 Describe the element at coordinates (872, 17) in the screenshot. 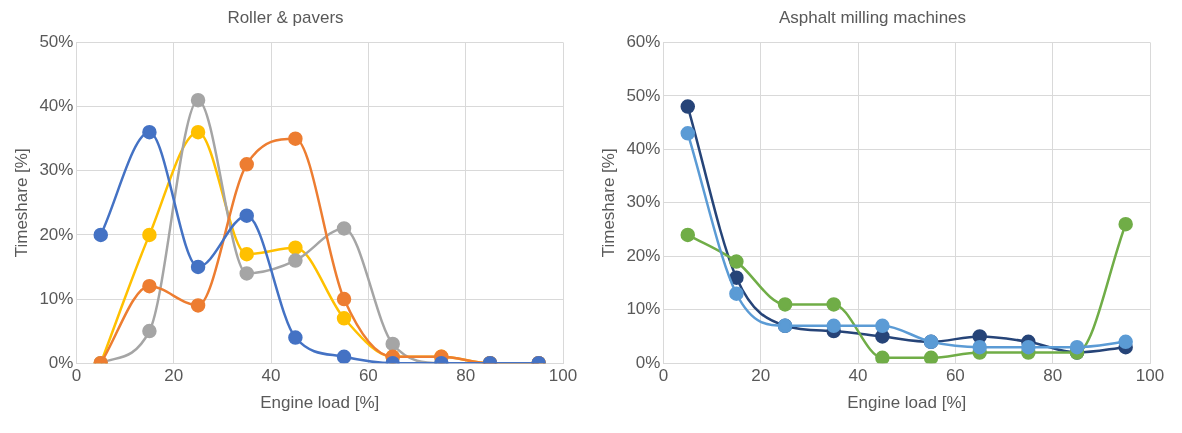

I see `chart-title: Asphalt milling machines` at that location.